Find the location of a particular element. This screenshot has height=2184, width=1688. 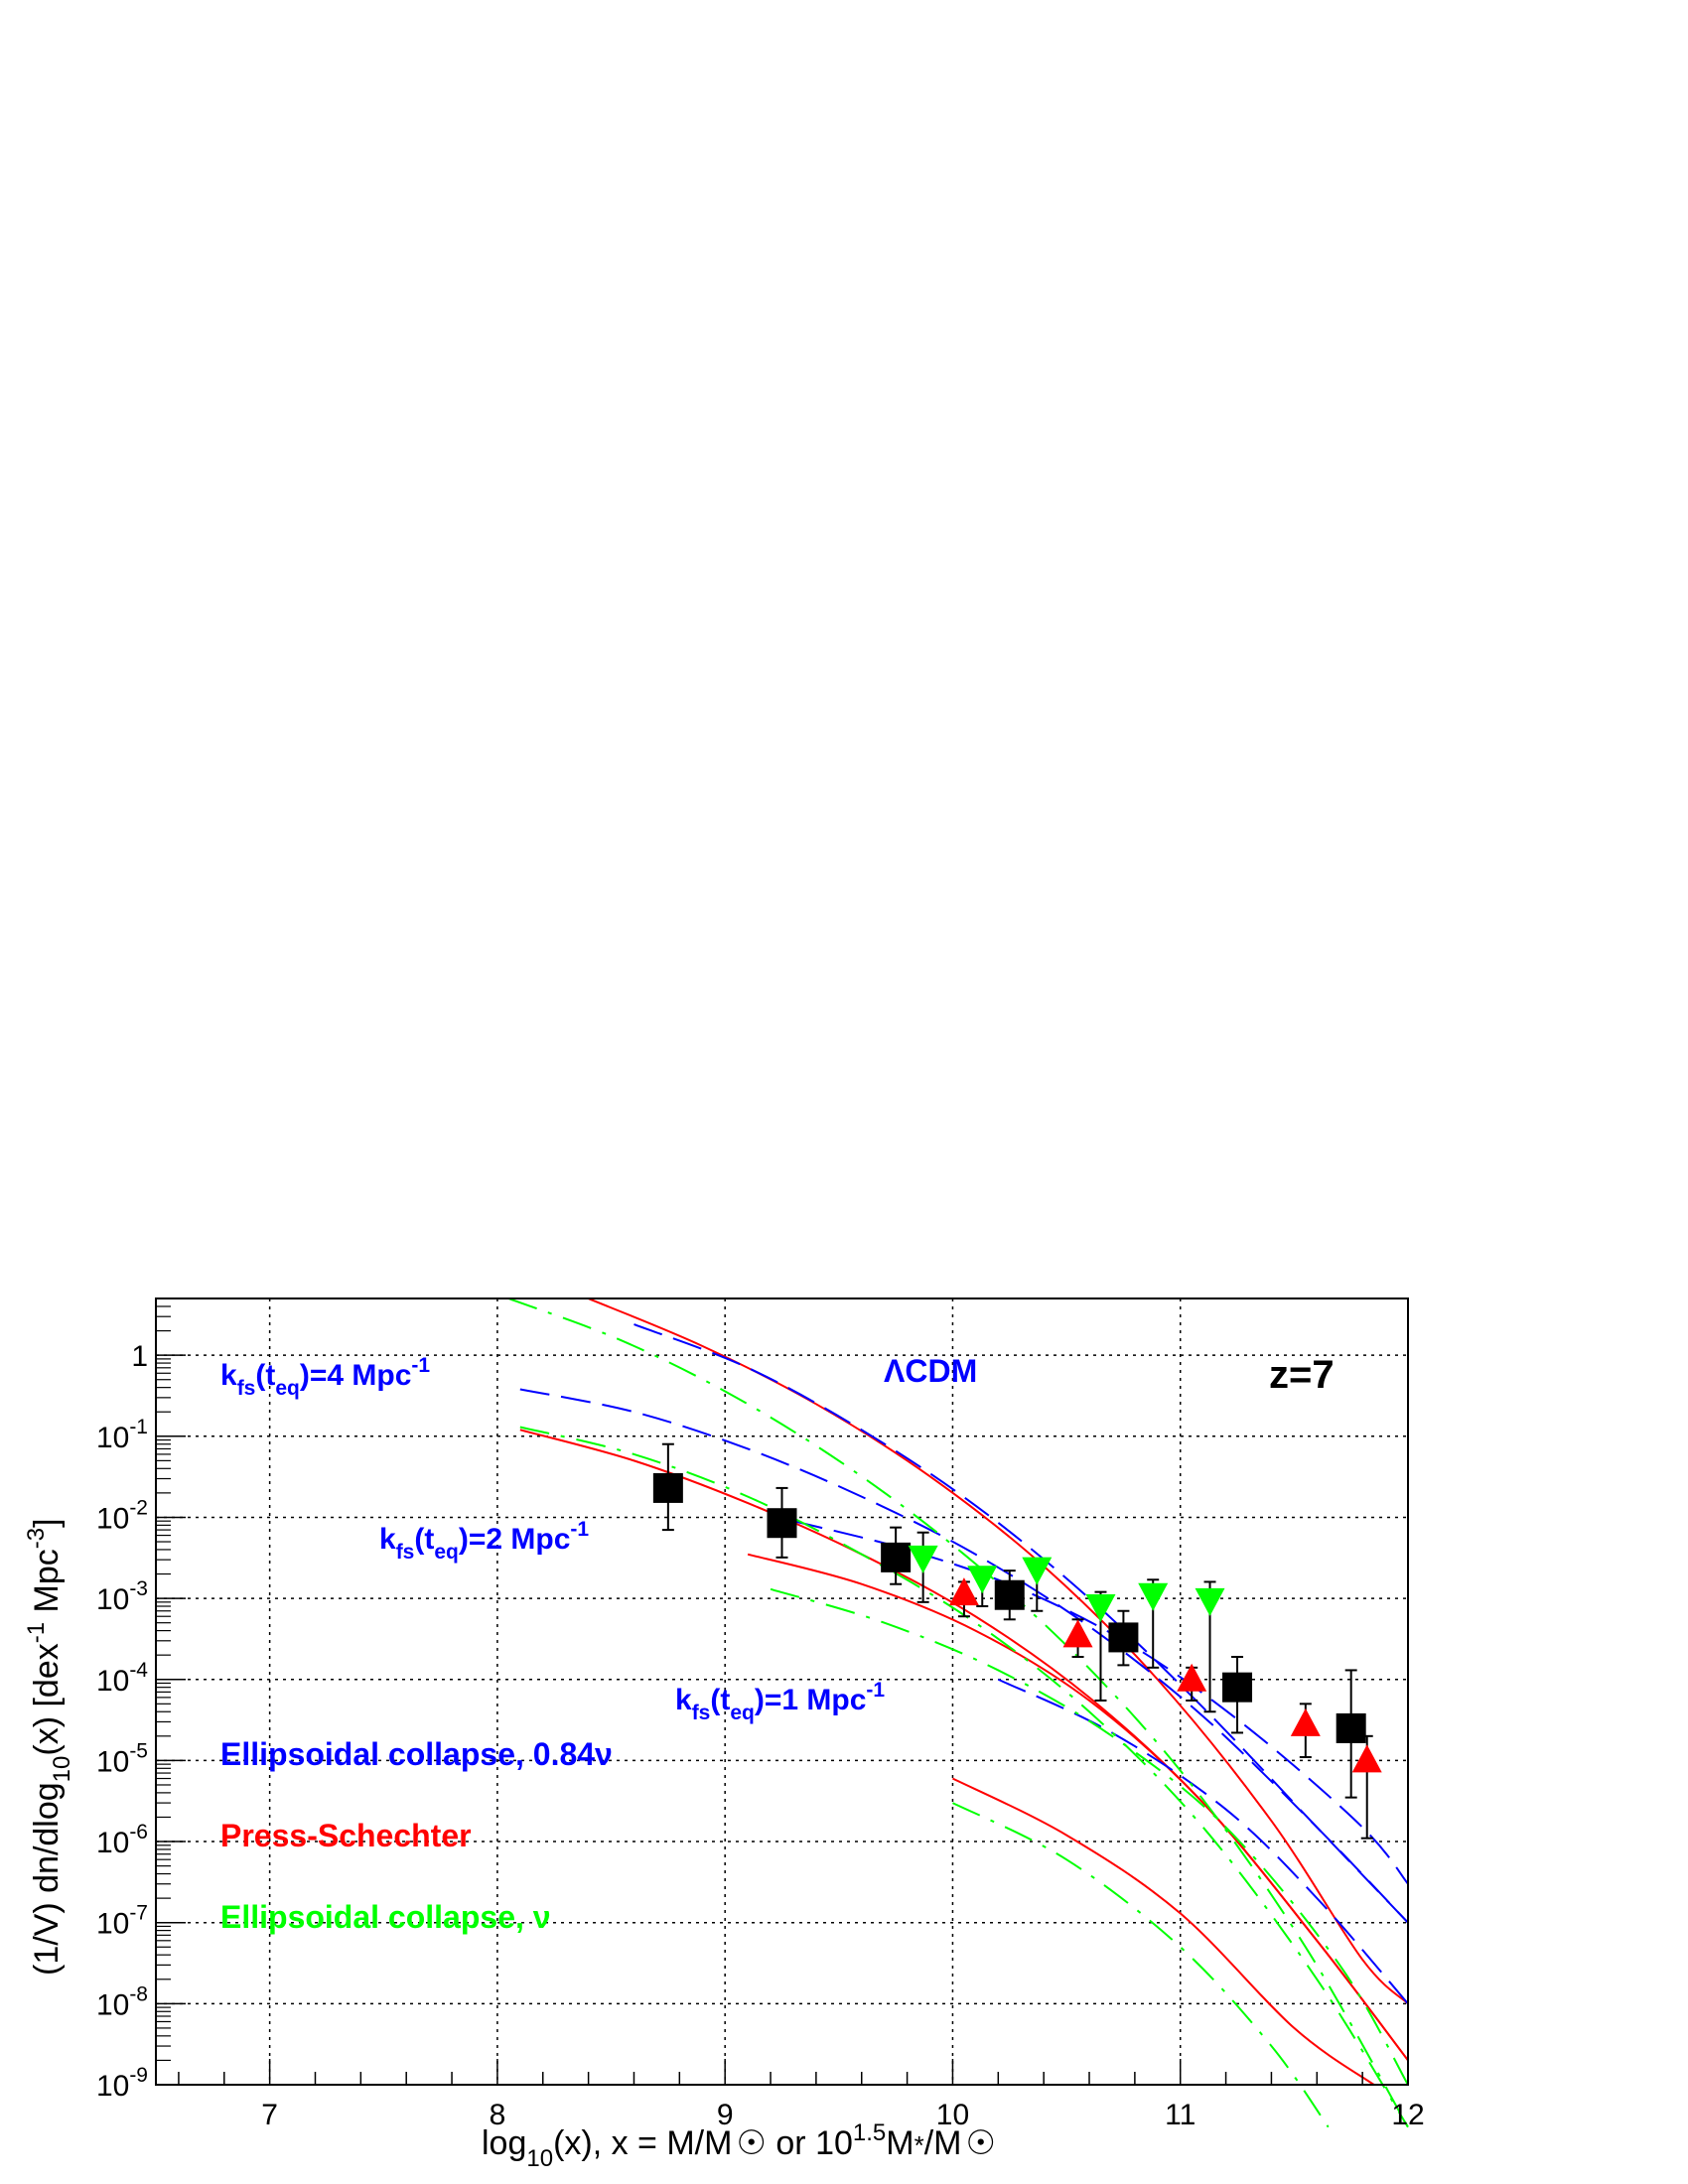

y-tick-label: 10⁻⁴ is located at coordinates (122, 1678).